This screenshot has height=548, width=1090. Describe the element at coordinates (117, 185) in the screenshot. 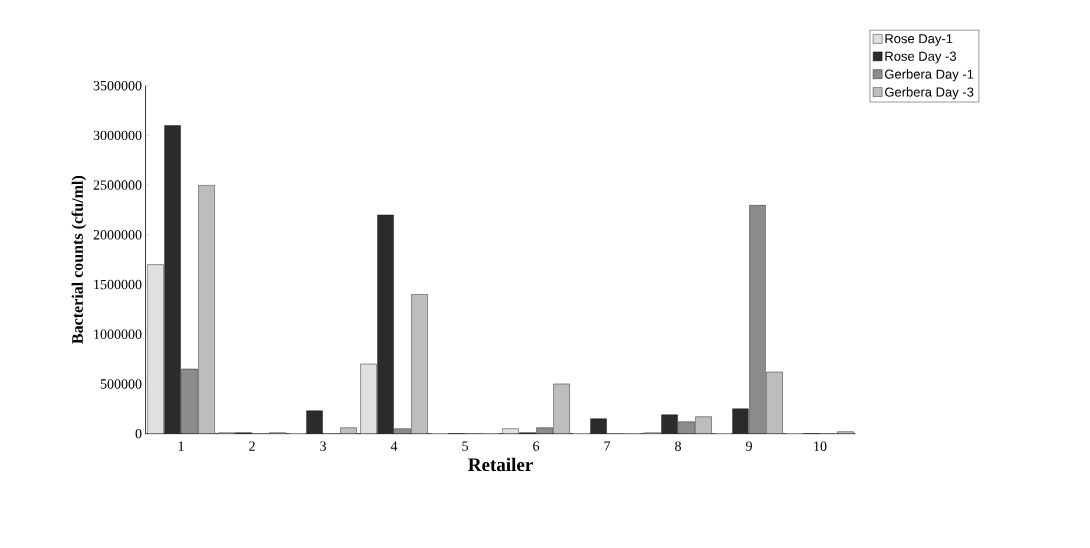

I see `y-tick-label: 2500000` at that location.